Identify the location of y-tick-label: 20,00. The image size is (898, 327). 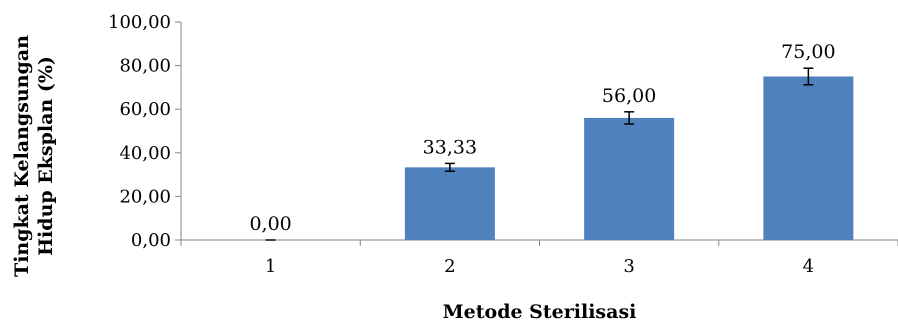
(145, 196).